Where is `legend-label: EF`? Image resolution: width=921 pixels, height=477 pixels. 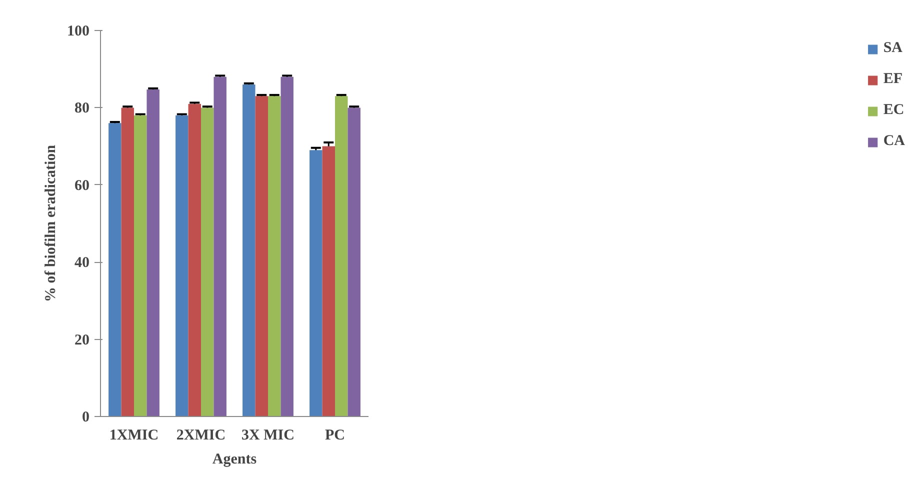 legend-label: EF is located at coordinates (893, 79).